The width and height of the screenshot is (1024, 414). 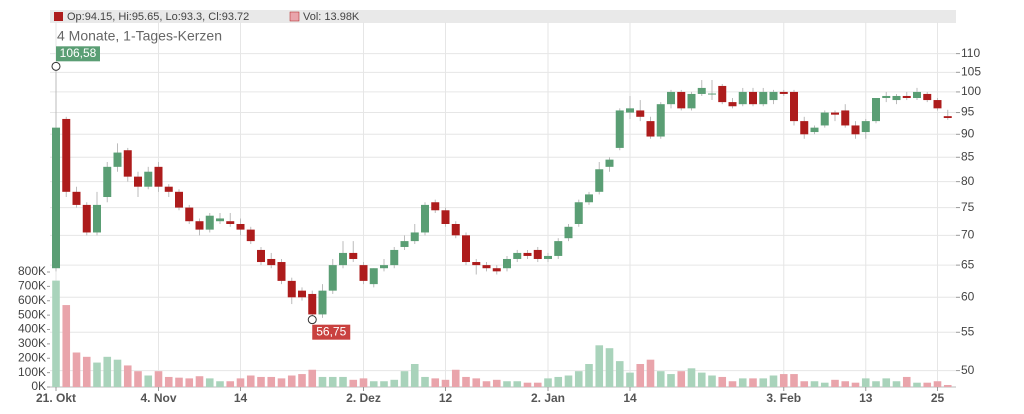 I want to click on y-tick-label: 100, so click(x=971, y=91).